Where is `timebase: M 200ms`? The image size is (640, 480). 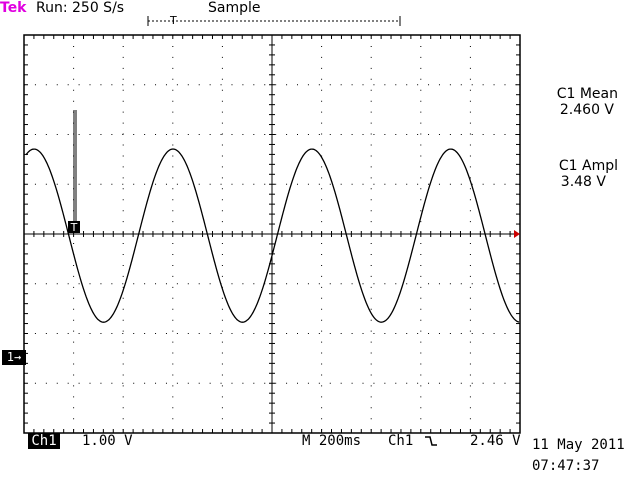
timebase: M 200ms is located at coordinates (332, 441).